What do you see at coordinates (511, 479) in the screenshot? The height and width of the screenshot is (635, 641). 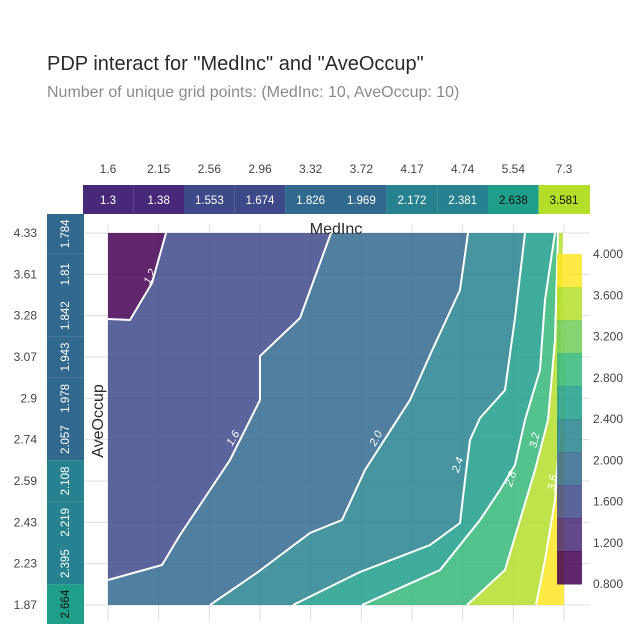 I see `contour-label: 2.8` at bounding box center [511, 479].